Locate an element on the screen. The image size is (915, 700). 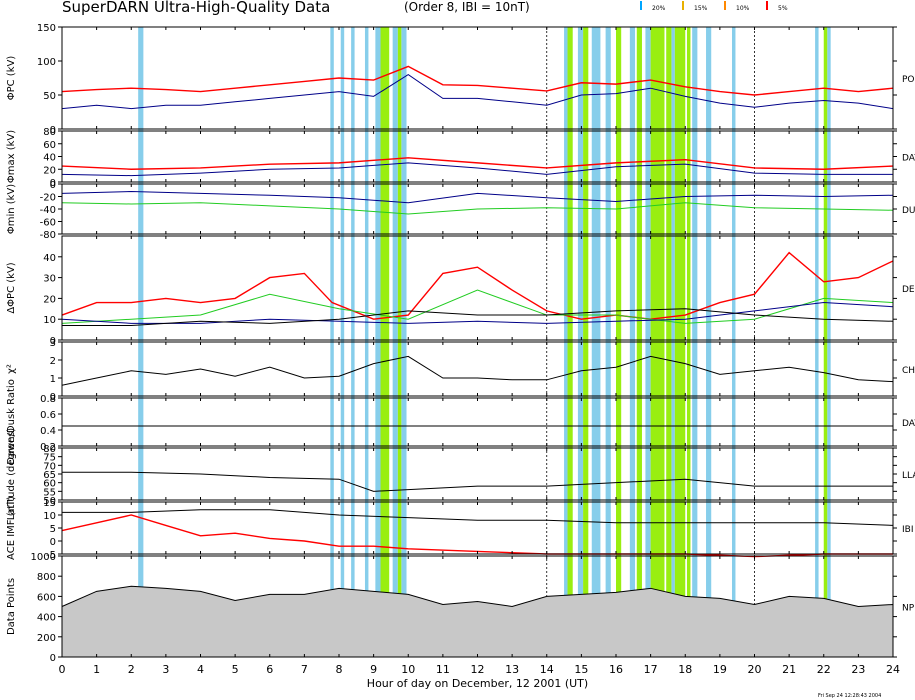
y-tick-label: -20 is located at coordinates (48, 198).